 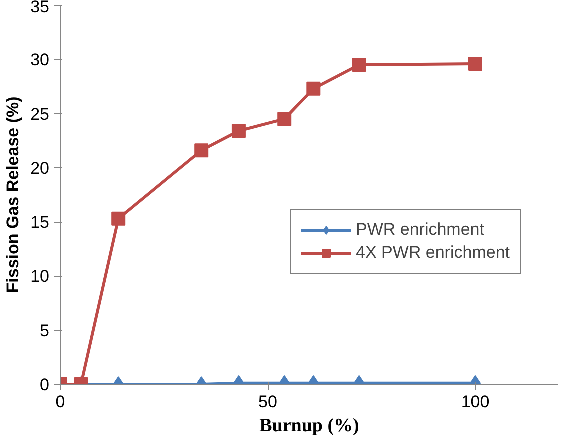 What do you see at coordinates (310, 426) in the screenshot?
I see `x-axis-title: Burnup (%)` at bounding box center [310, 426].